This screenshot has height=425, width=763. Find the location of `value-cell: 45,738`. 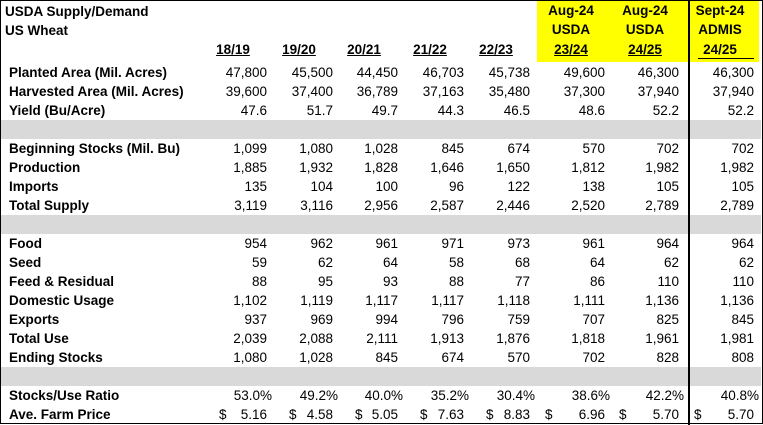

value-cell: 45,738 is located at coordinates (499, 72).